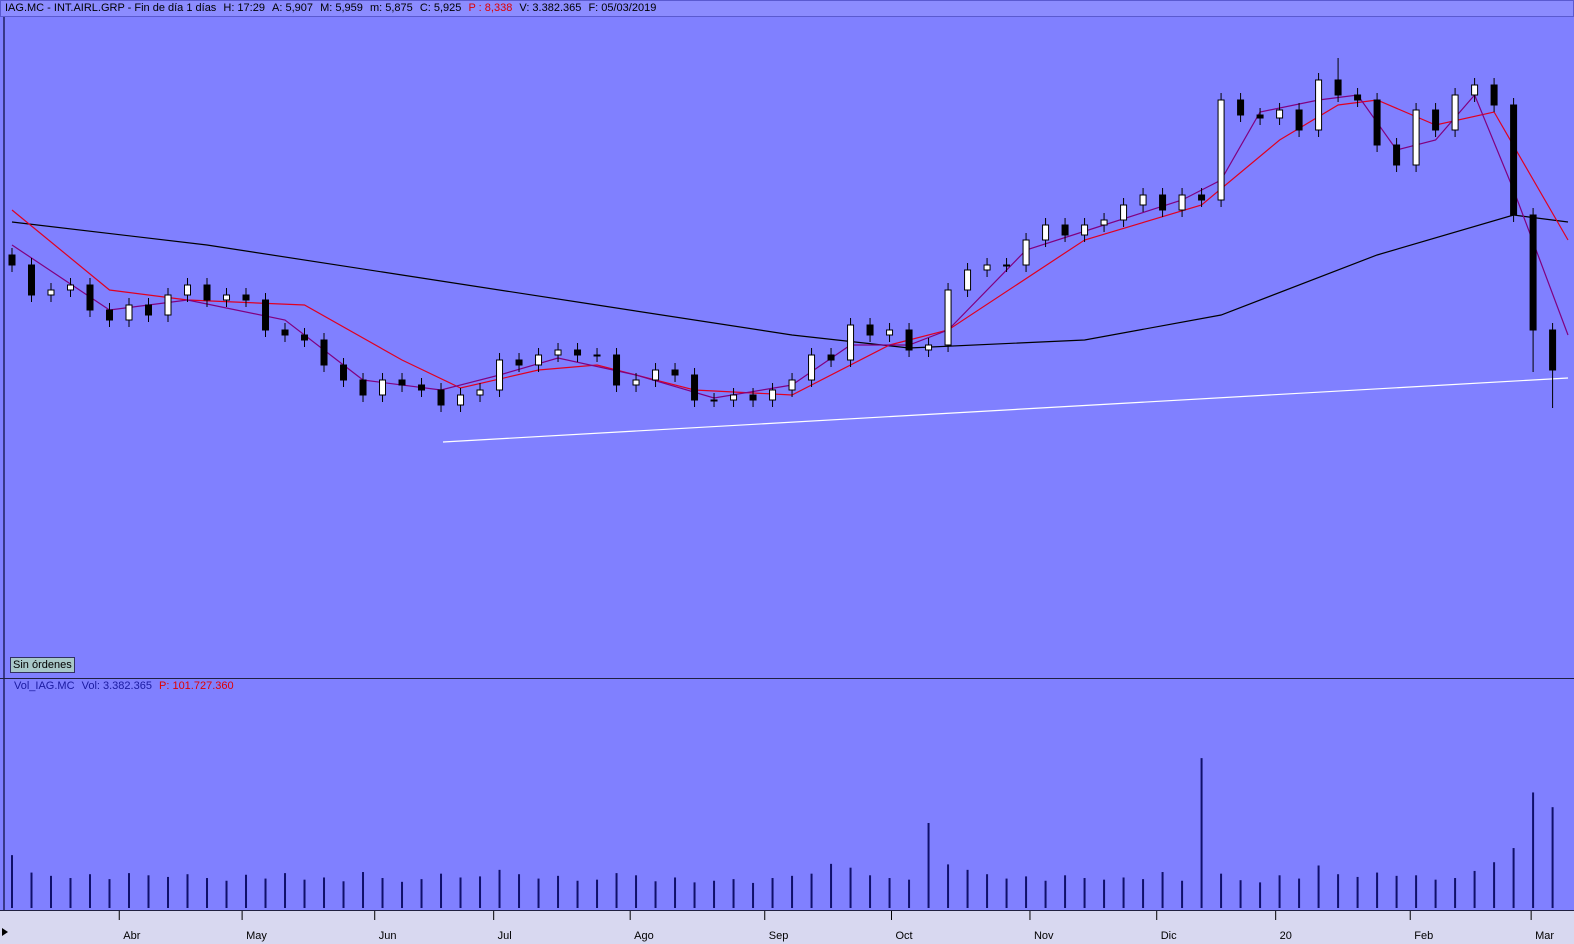  What do you see at coordinates (1286, 936) in the screenshot?
I see `x-tick-label: 20` at bounding box center [1286, 936].